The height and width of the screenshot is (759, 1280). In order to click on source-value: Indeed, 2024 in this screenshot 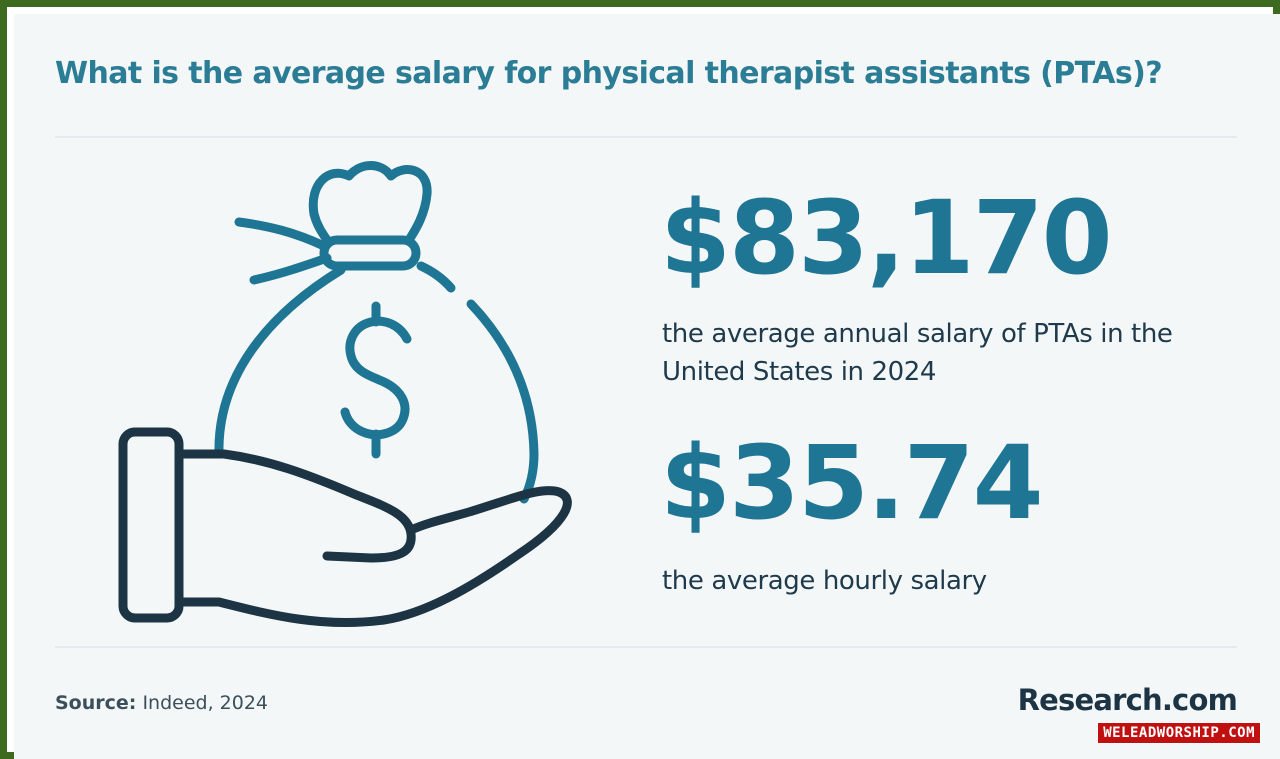, I will do `click(205, 703)`.